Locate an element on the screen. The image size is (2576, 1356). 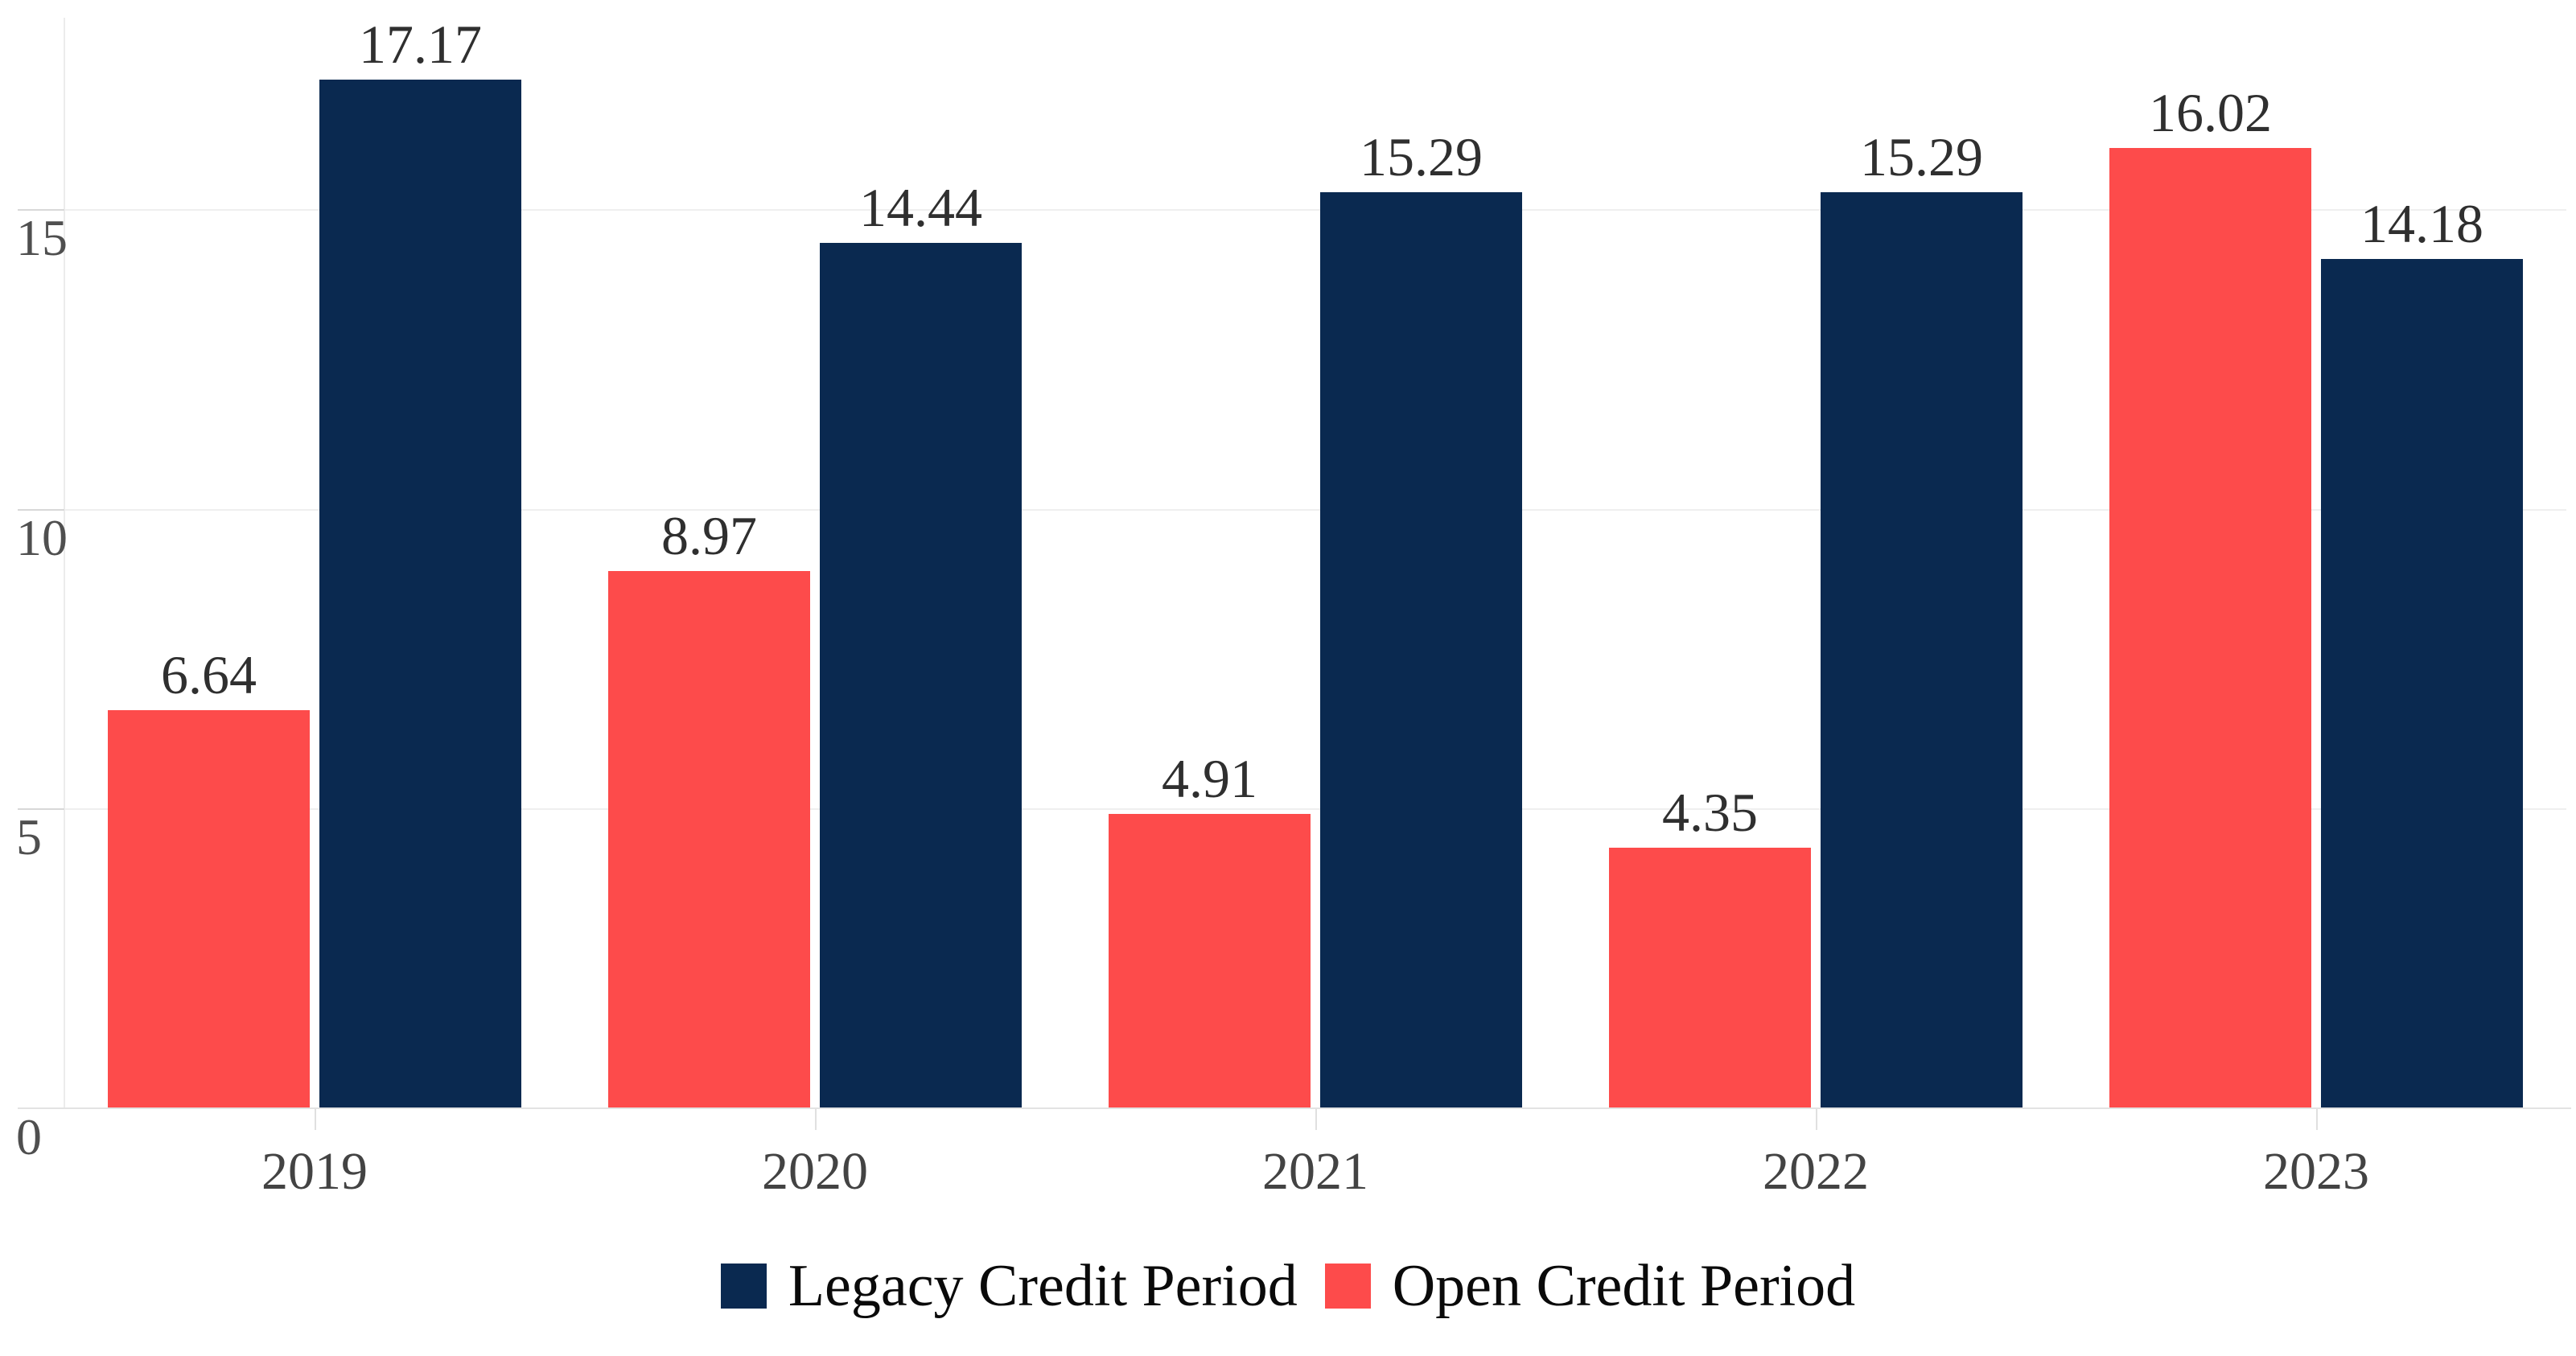
bar-legacy-credit-period-2019: 17.17 is located at coordinates (420, 562).